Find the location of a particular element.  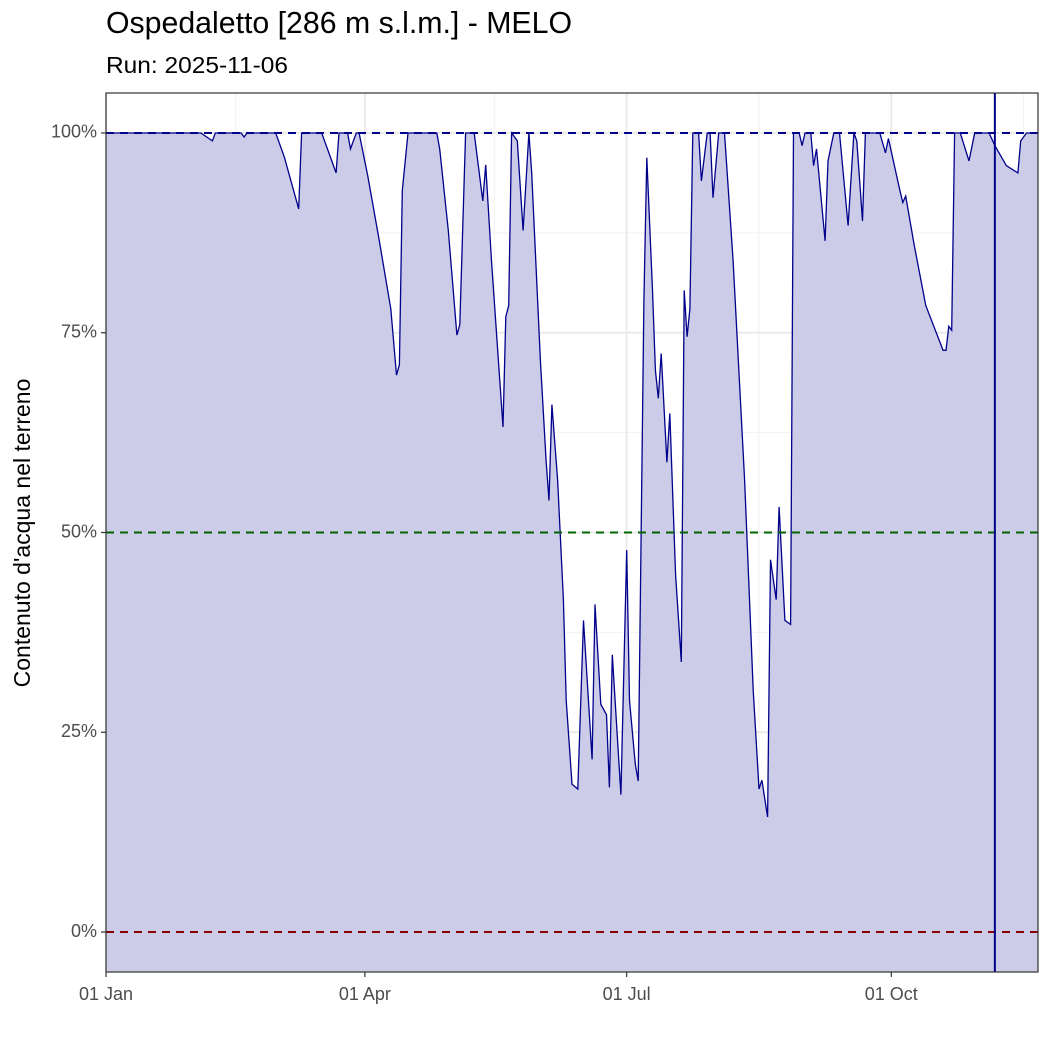

y-tick-label: 50% is located at coordinates (79, 531).